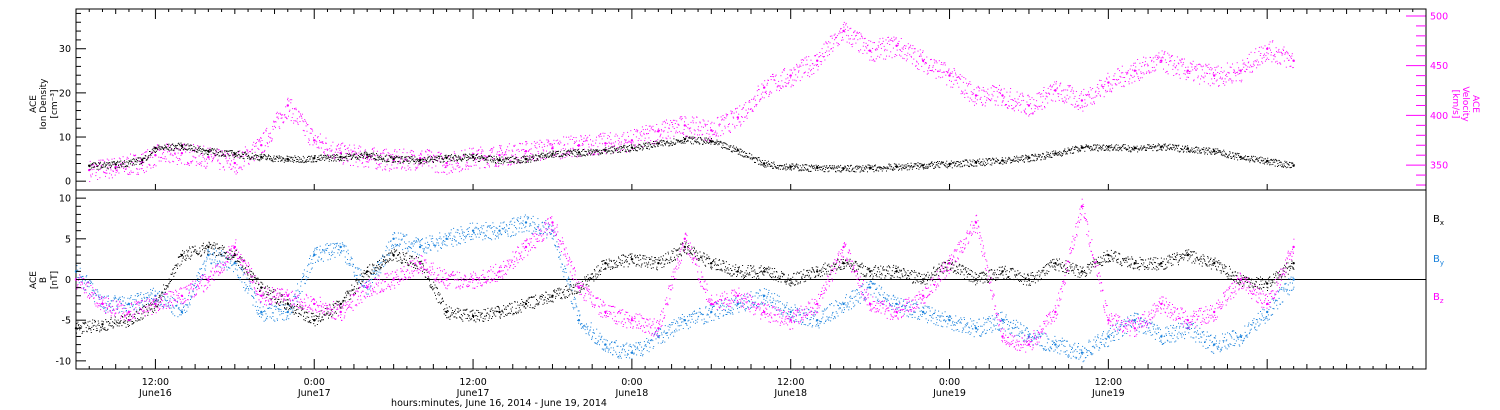  What do you see at coordinates (1439, 16) in the screenshot?
I see `velocity-tick-label: 500` at bounding box center [1439, 16].